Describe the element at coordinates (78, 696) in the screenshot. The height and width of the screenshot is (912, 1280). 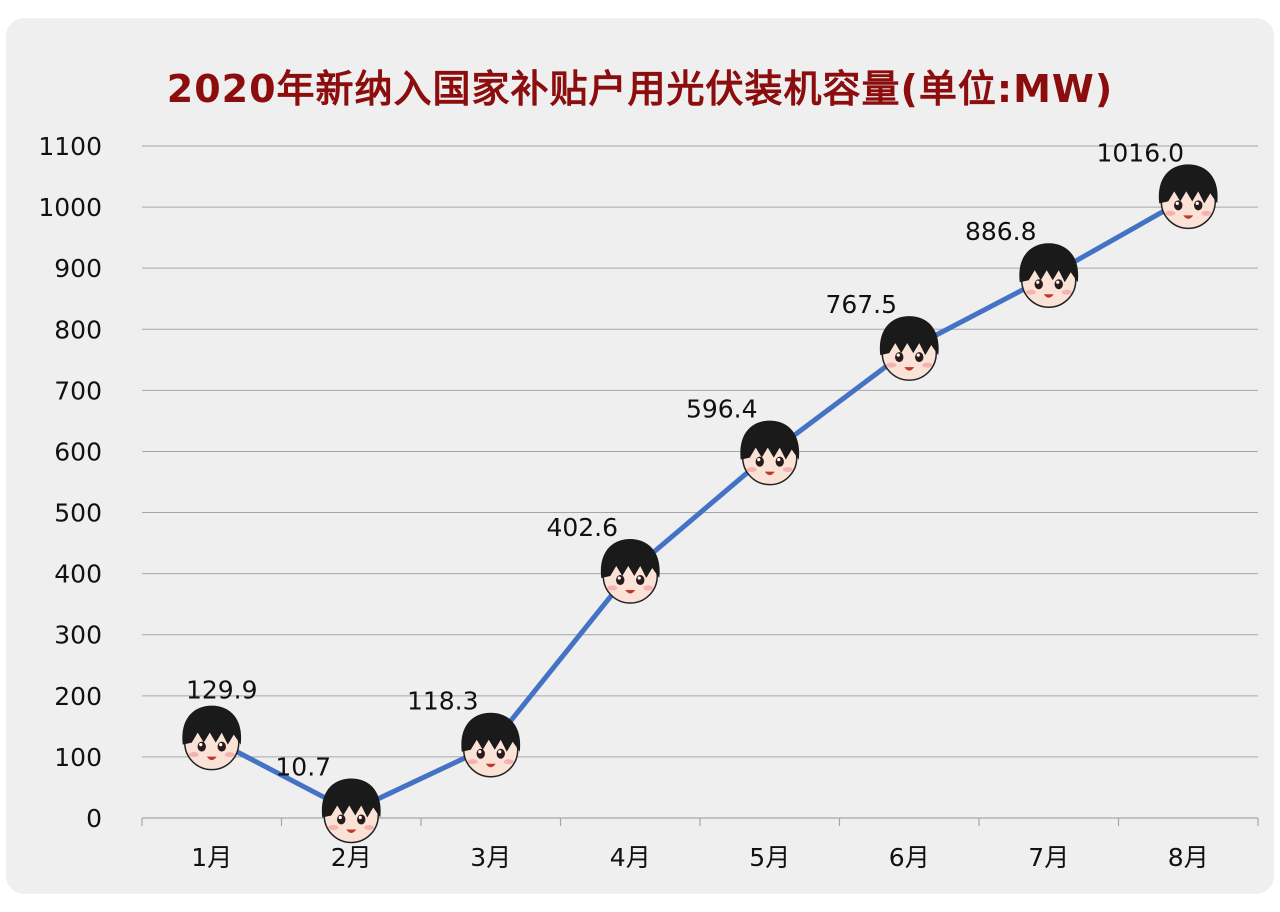
I see `y-tick-label: 200` at that location.